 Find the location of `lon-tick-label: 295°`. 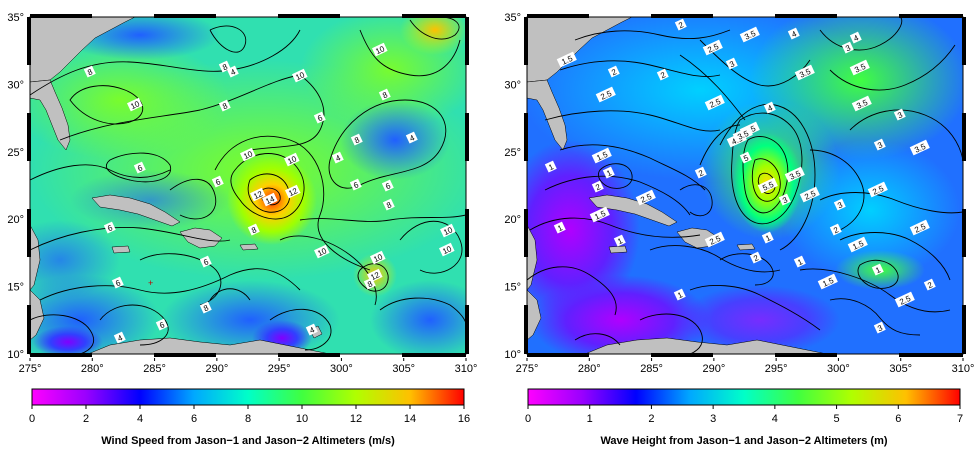

lon-tick-label: 295° is located at coordinates (776, 369).